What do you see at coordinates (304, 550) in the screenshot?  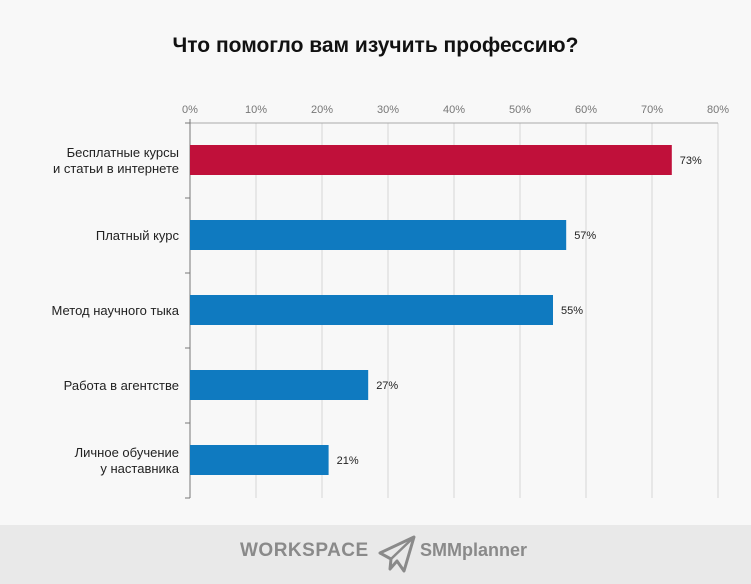 I see `workspace-logo: WORKSPACE` at bounding box center [304, 550].